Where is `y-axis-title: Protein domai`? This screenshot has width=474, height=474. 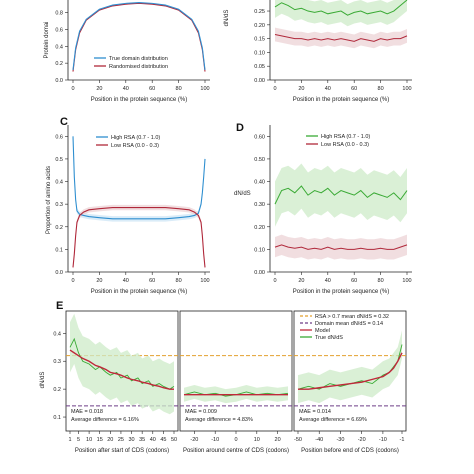 y-axis-title: Protein domai is located at coordinates (47, 39).